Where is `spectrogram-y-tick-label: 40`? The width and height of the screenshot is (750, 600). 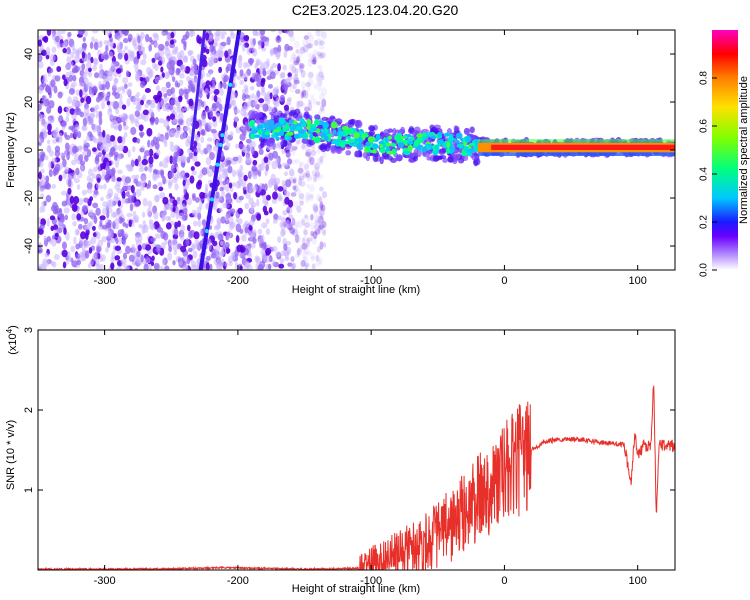
spectrogram-y-tick-label: 40 is located at coordinates (29, 54).